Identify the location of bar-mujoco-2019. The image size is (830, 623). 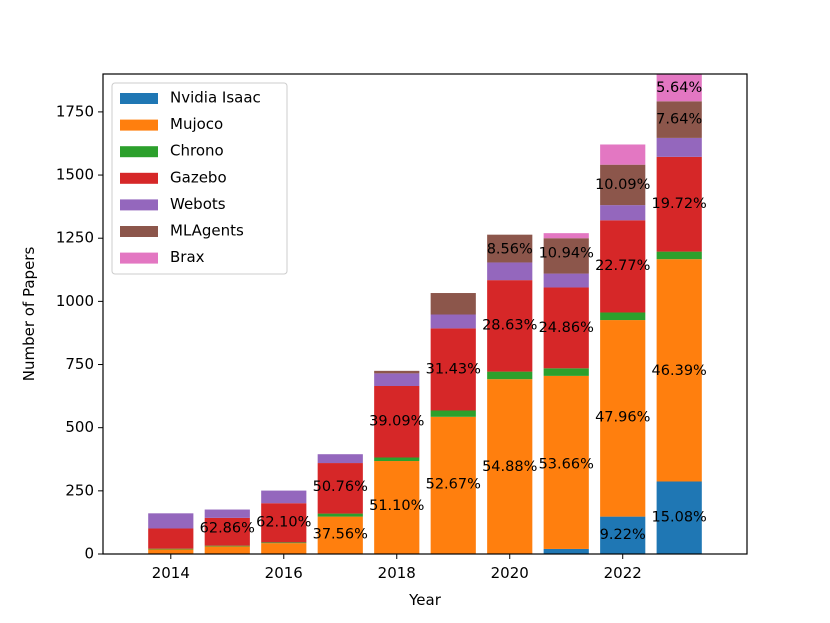
(453, 485).